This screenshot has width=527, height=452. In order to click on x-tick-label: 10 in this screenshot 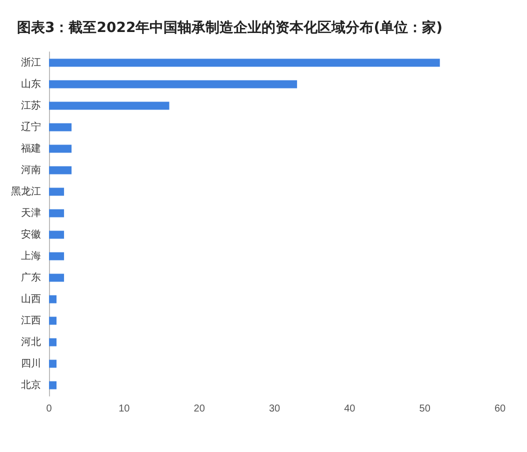, I will do `click(124, 409)`.